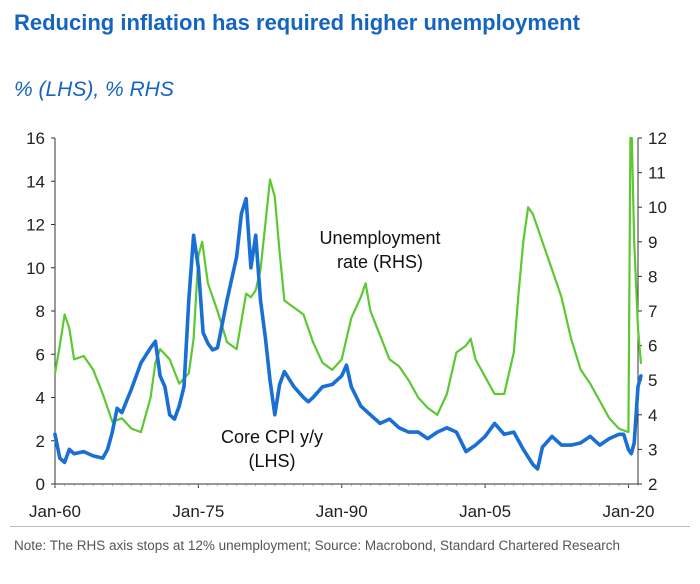 This screenshot has height=584, width=700. Describe the element at coordinates (652, 380) in the screenshot. I see `y-right-tick-label: 5` at that location.